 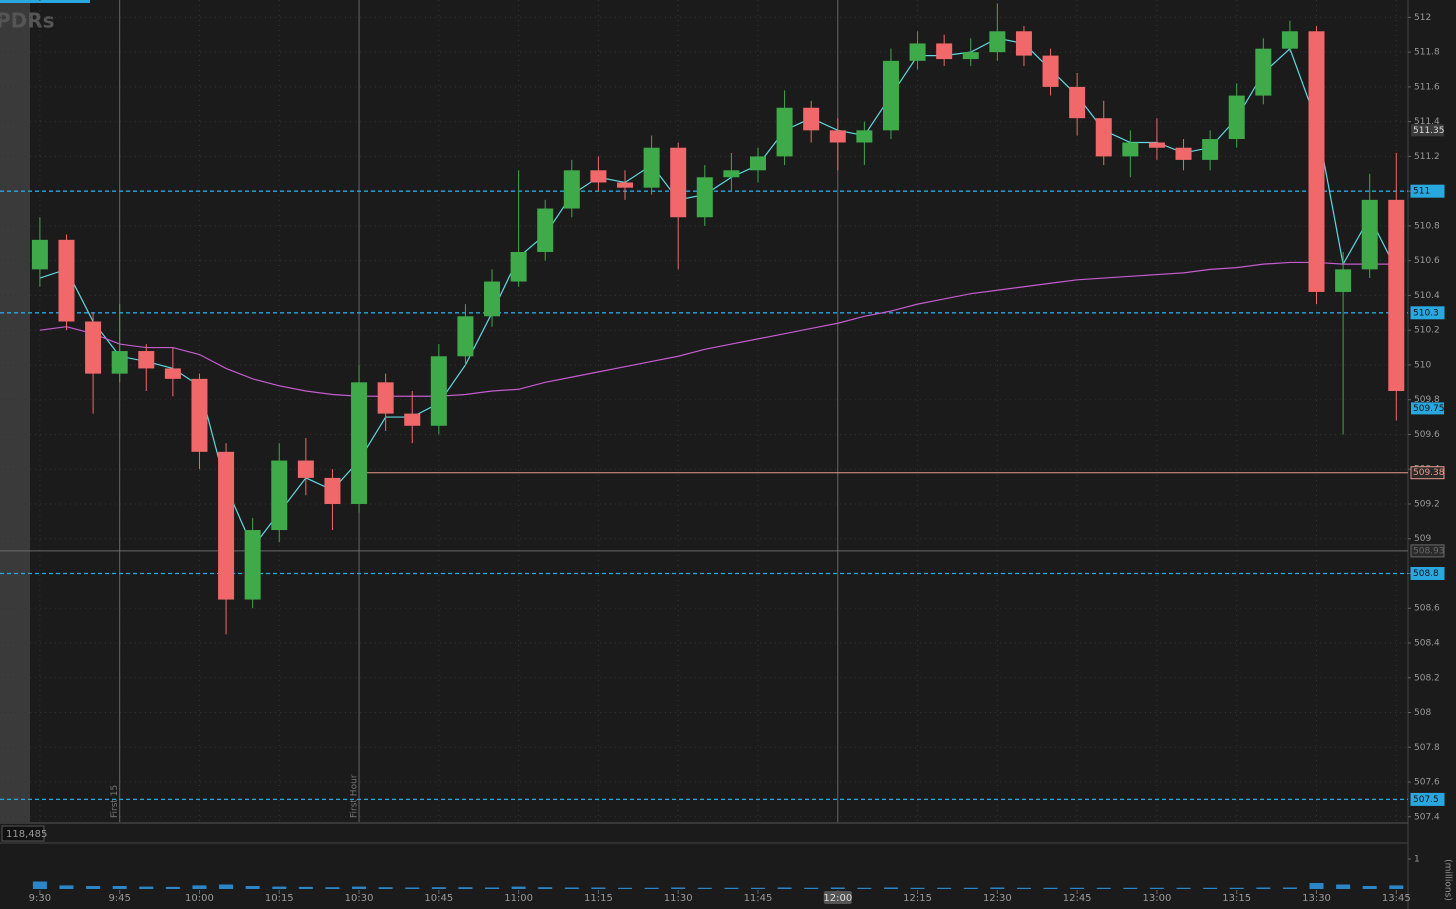 What do you see at coordinates (1427, 226) in the screenshot?
I see `y-tick-label: 510.8` at bounding box center [1427, 226].